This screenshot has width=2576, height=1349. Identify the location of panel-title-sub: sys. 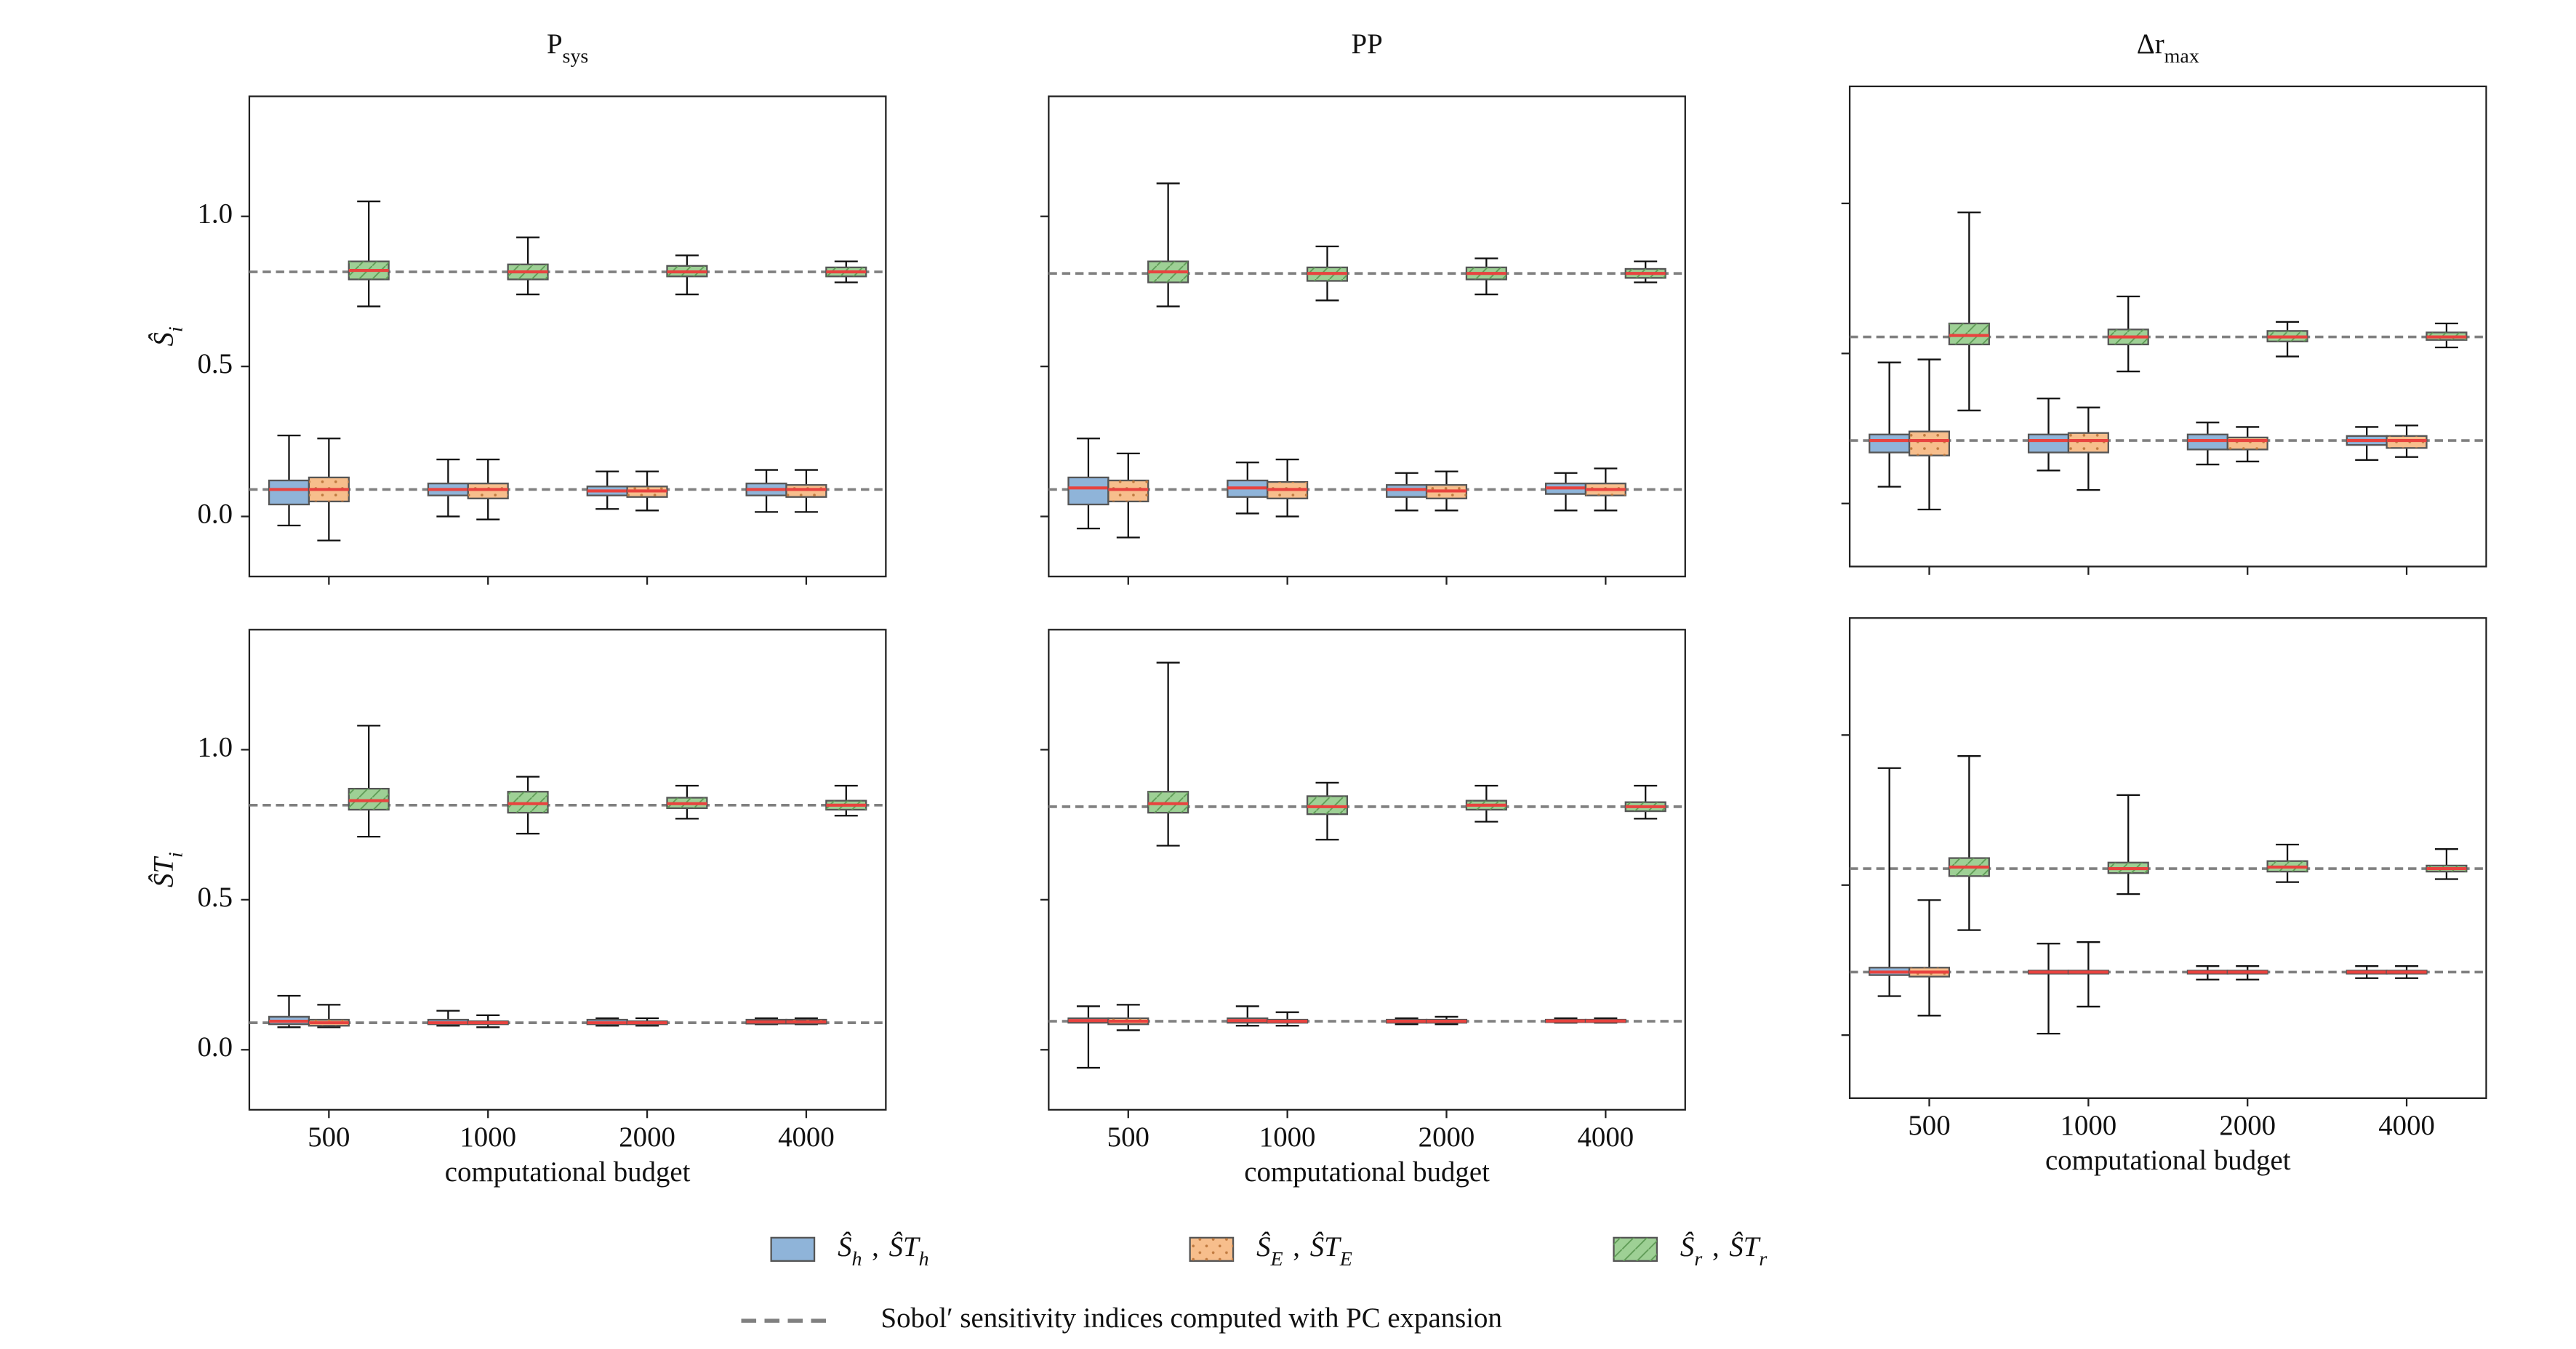
(576, 56).